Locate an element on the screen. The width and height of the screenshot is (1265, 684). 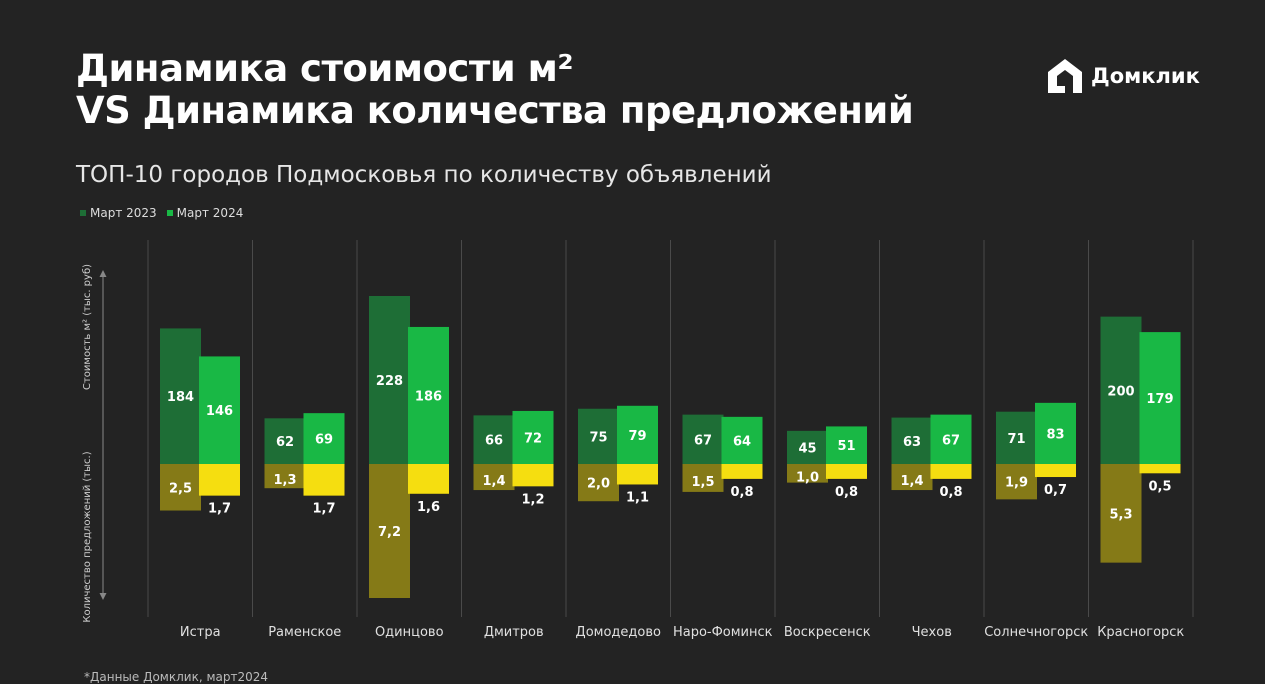
legend-label-2023: Март 2023 is located at coordinates (123, 213).